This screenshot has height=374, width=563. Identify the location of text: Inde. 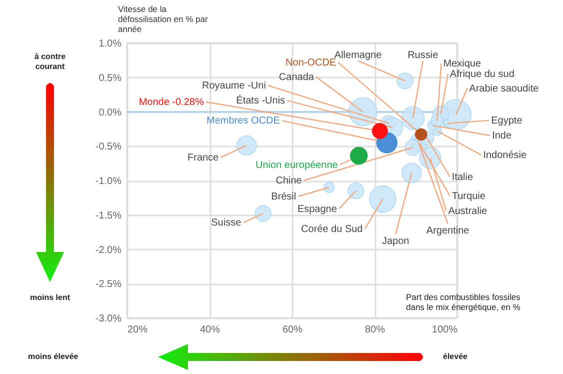
(502, 136).